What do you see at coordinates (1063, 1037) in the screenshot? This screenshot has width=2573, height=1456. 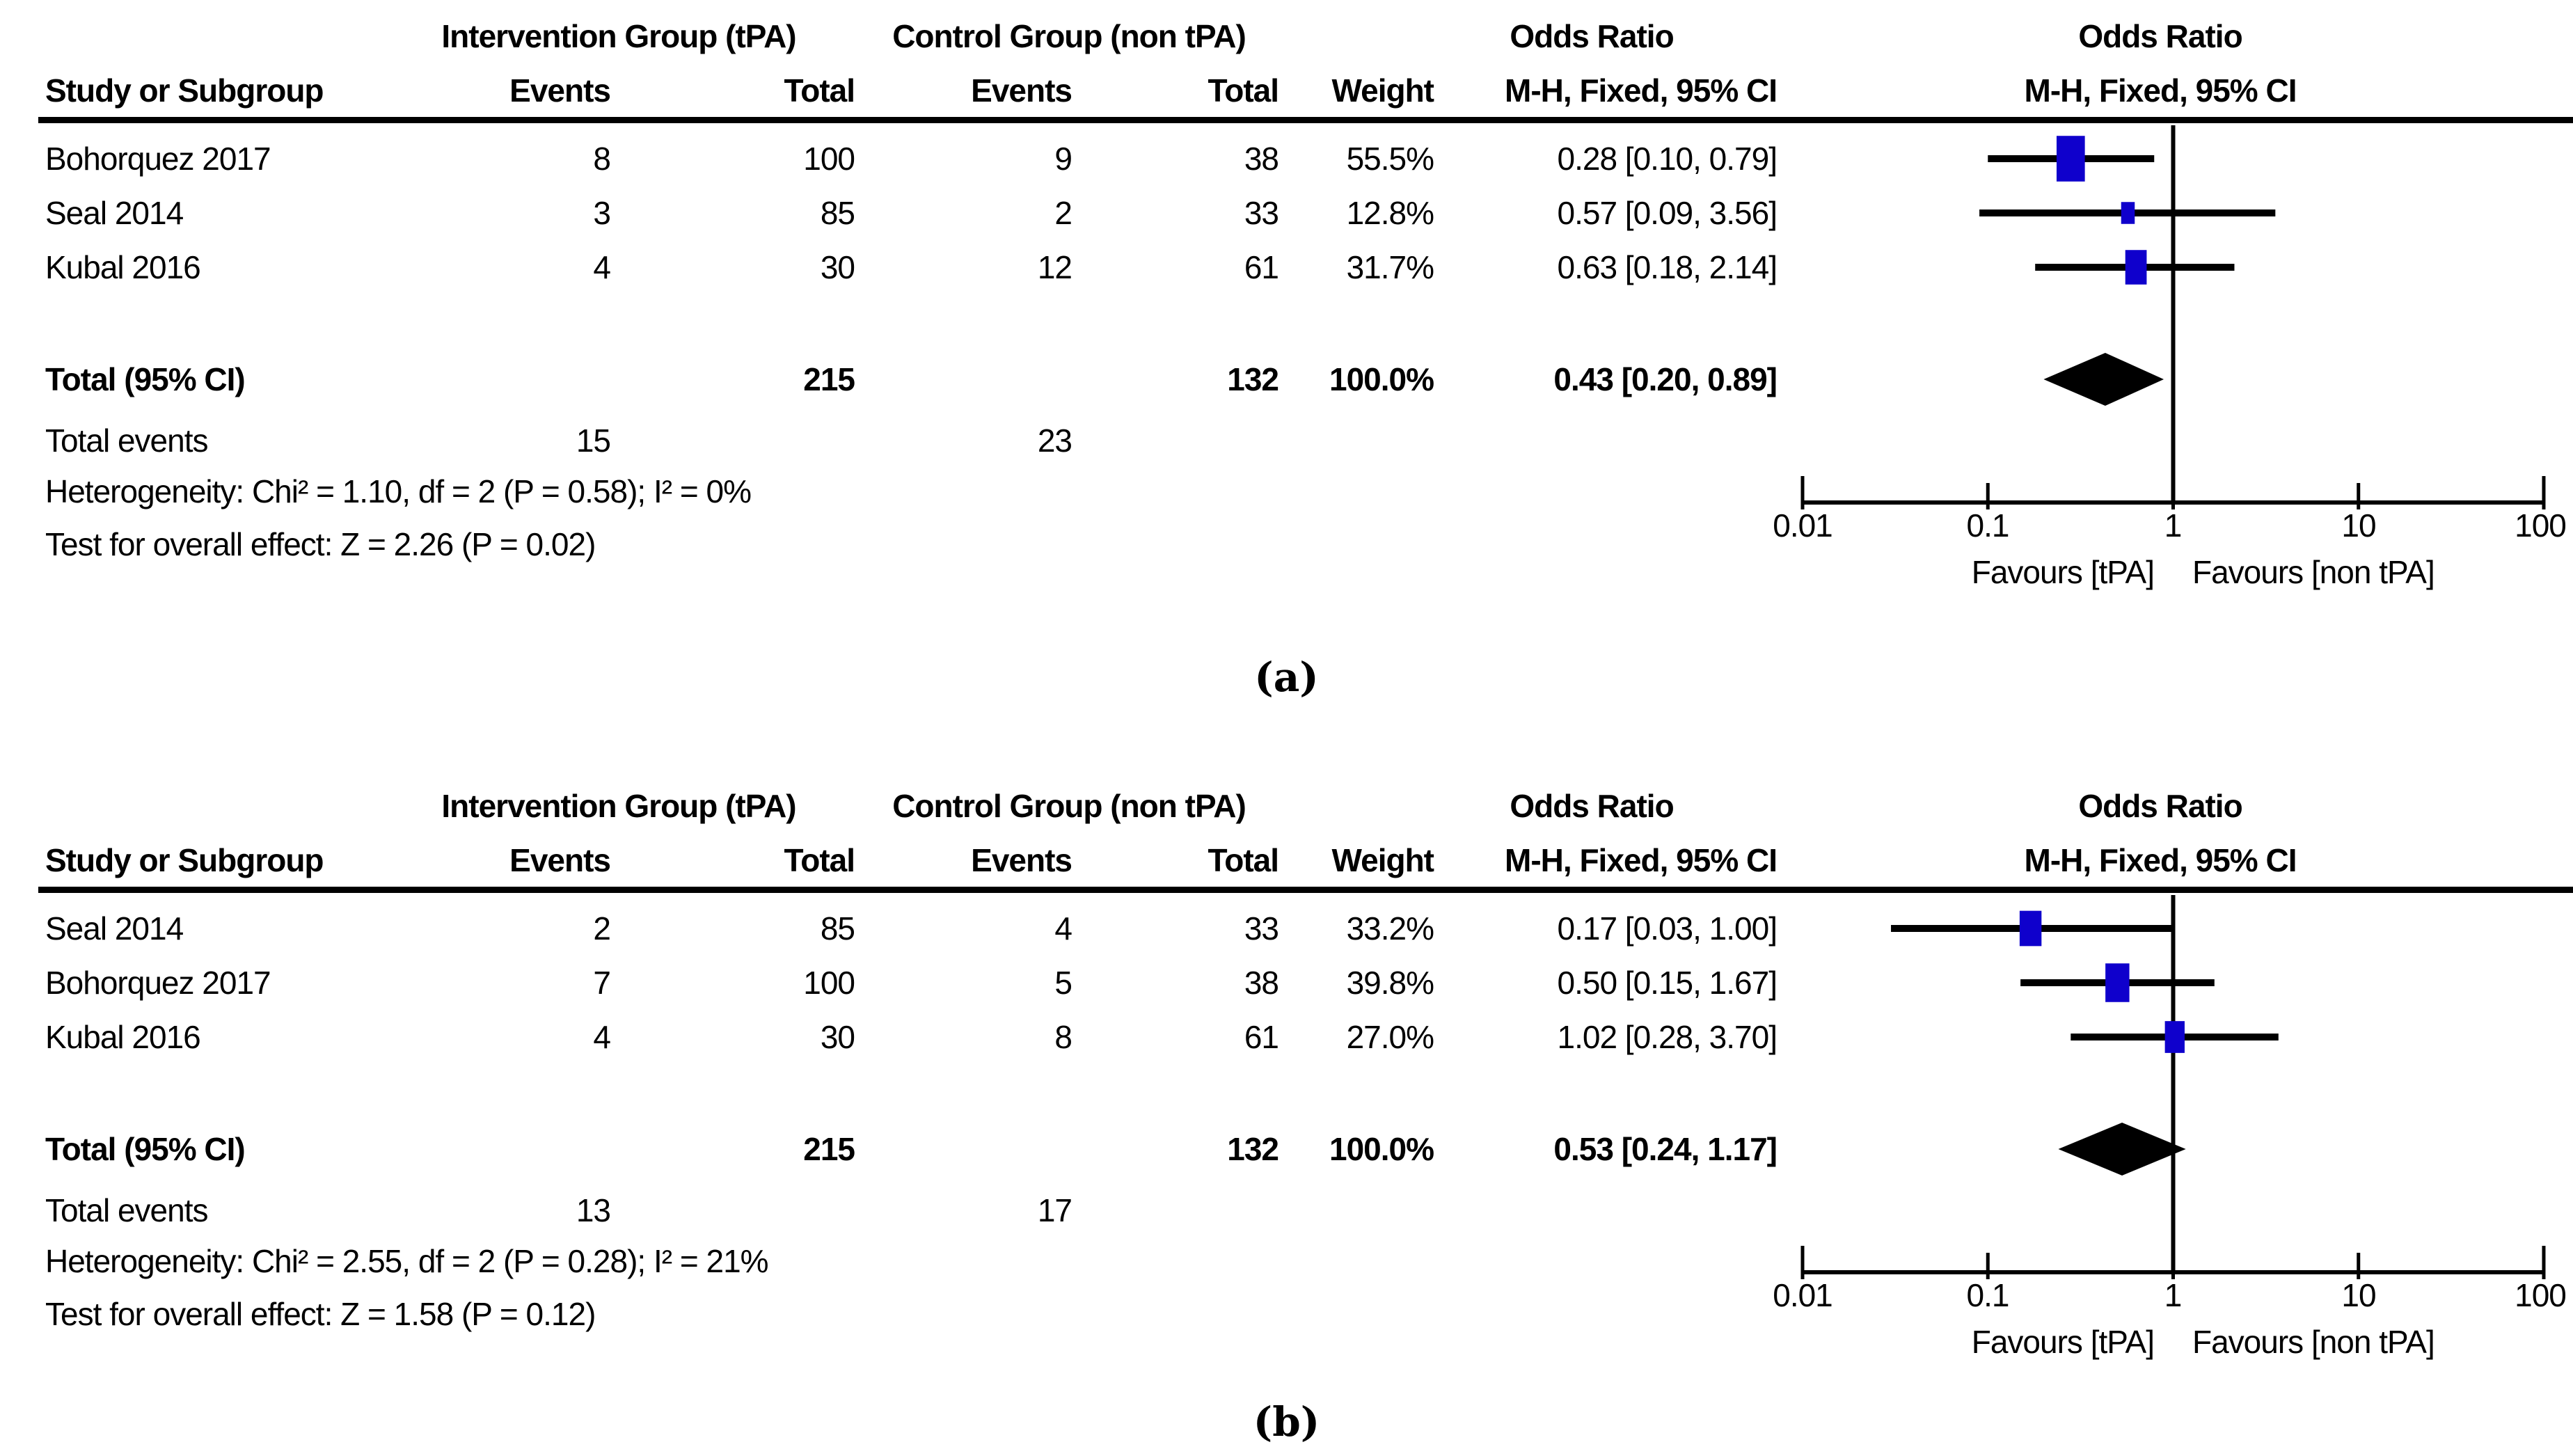 I see `control-events: 8` at bounding box center [1063, 1037].